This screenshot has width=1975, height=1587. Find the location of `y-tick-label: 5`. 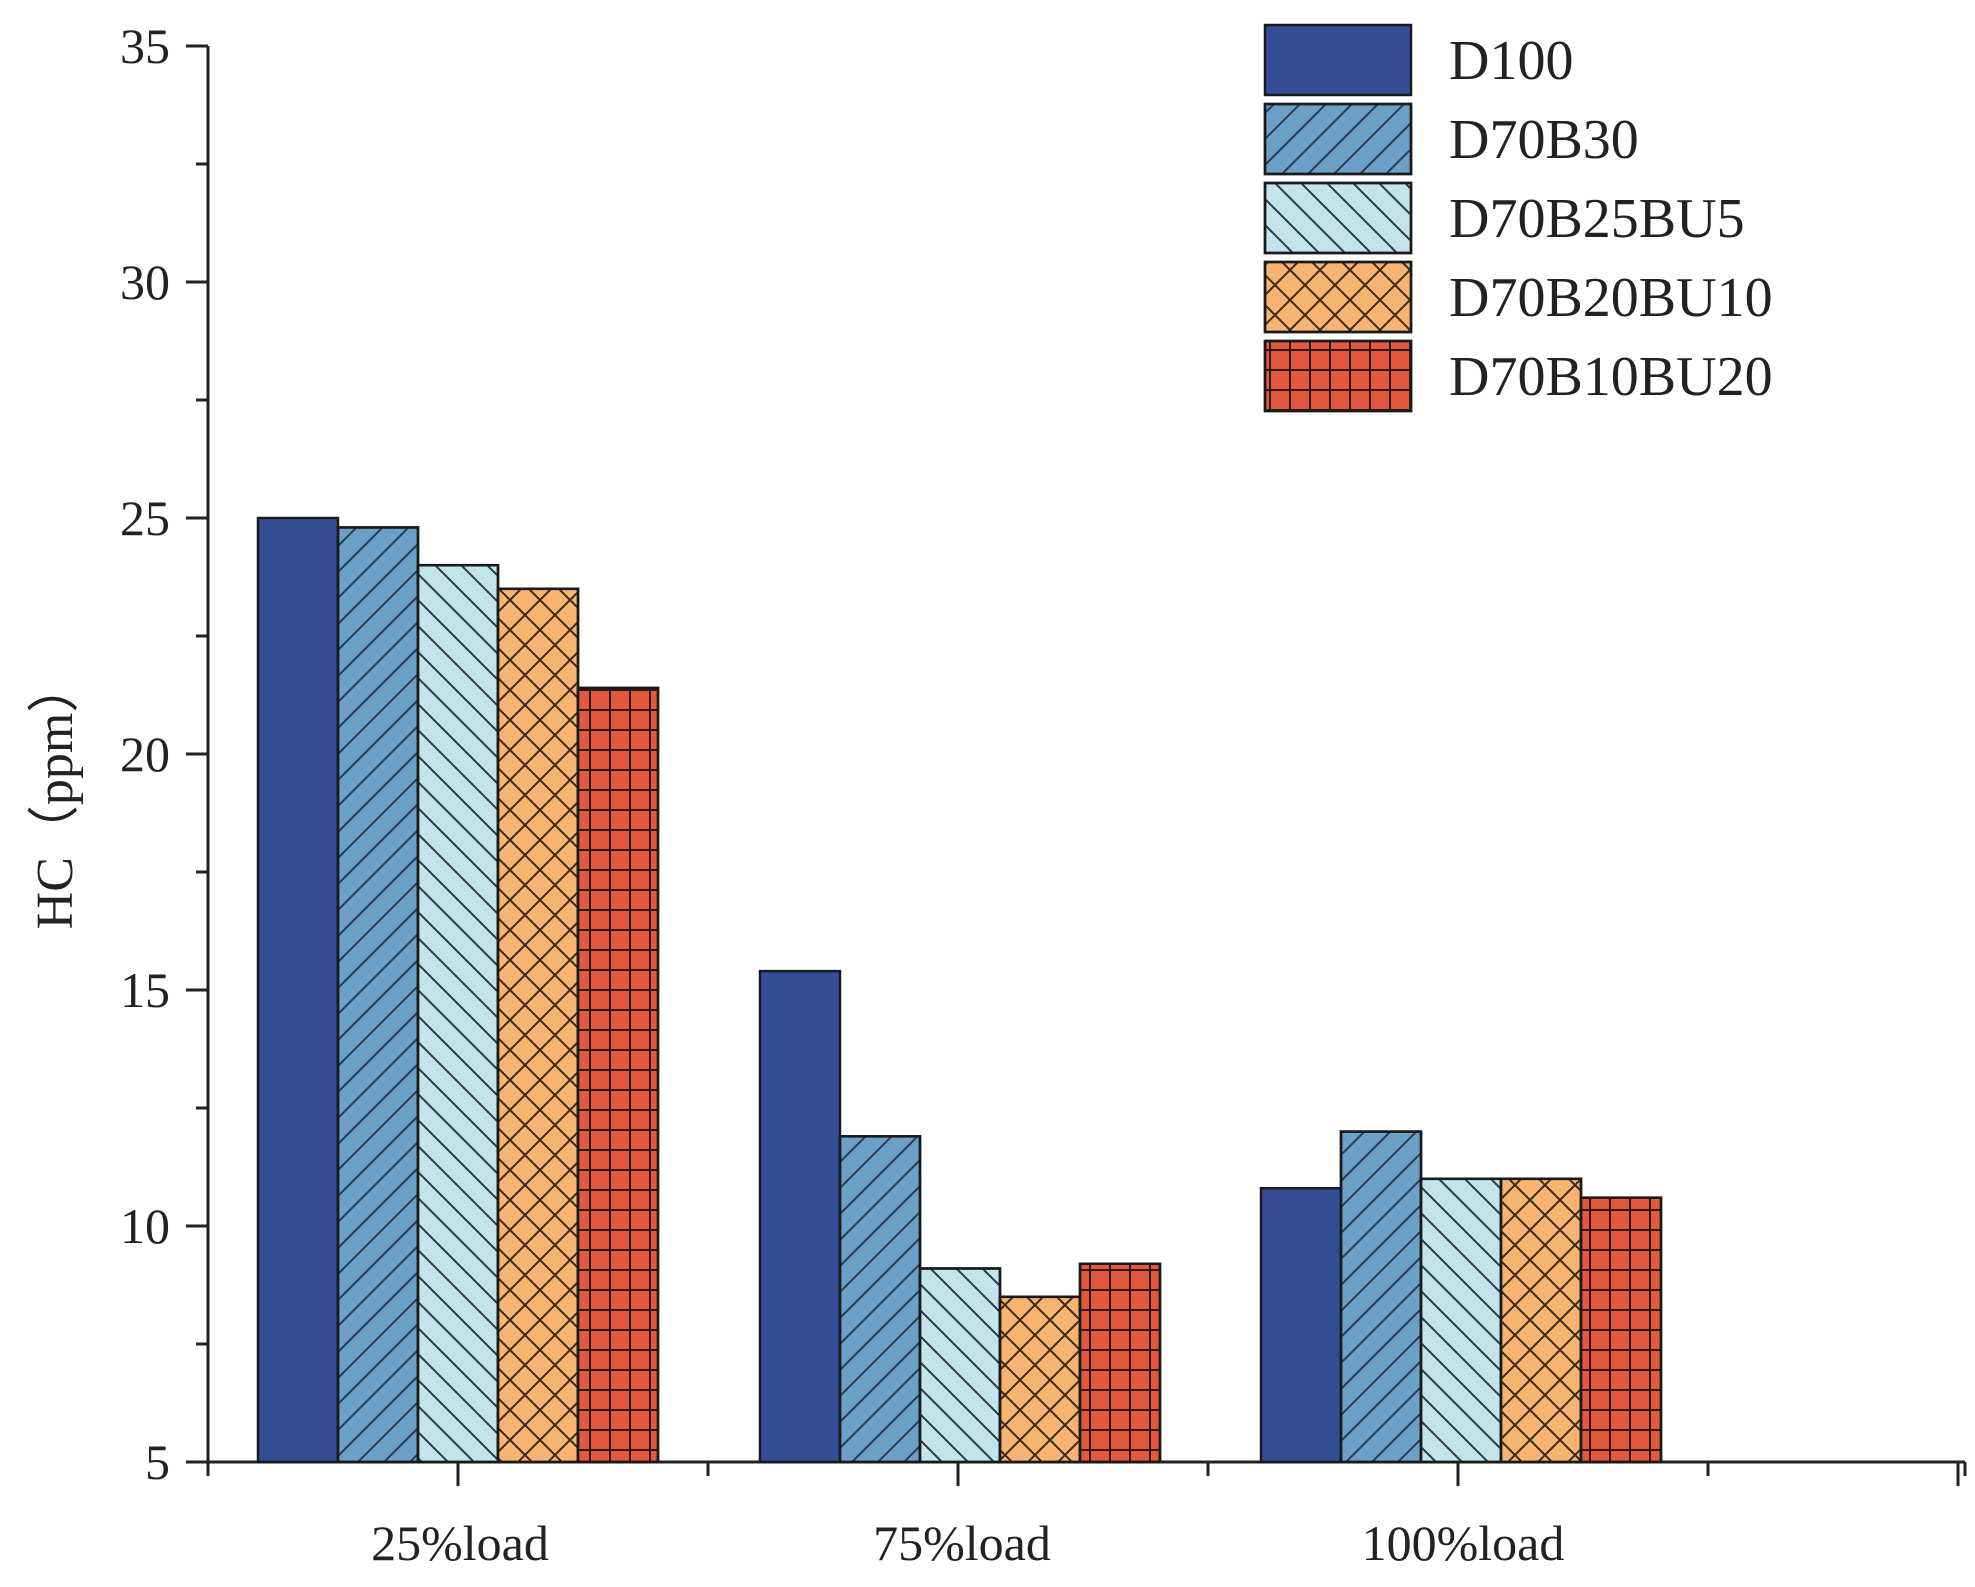

y-tick-label: 5 is located at coordinates (157, 1462).